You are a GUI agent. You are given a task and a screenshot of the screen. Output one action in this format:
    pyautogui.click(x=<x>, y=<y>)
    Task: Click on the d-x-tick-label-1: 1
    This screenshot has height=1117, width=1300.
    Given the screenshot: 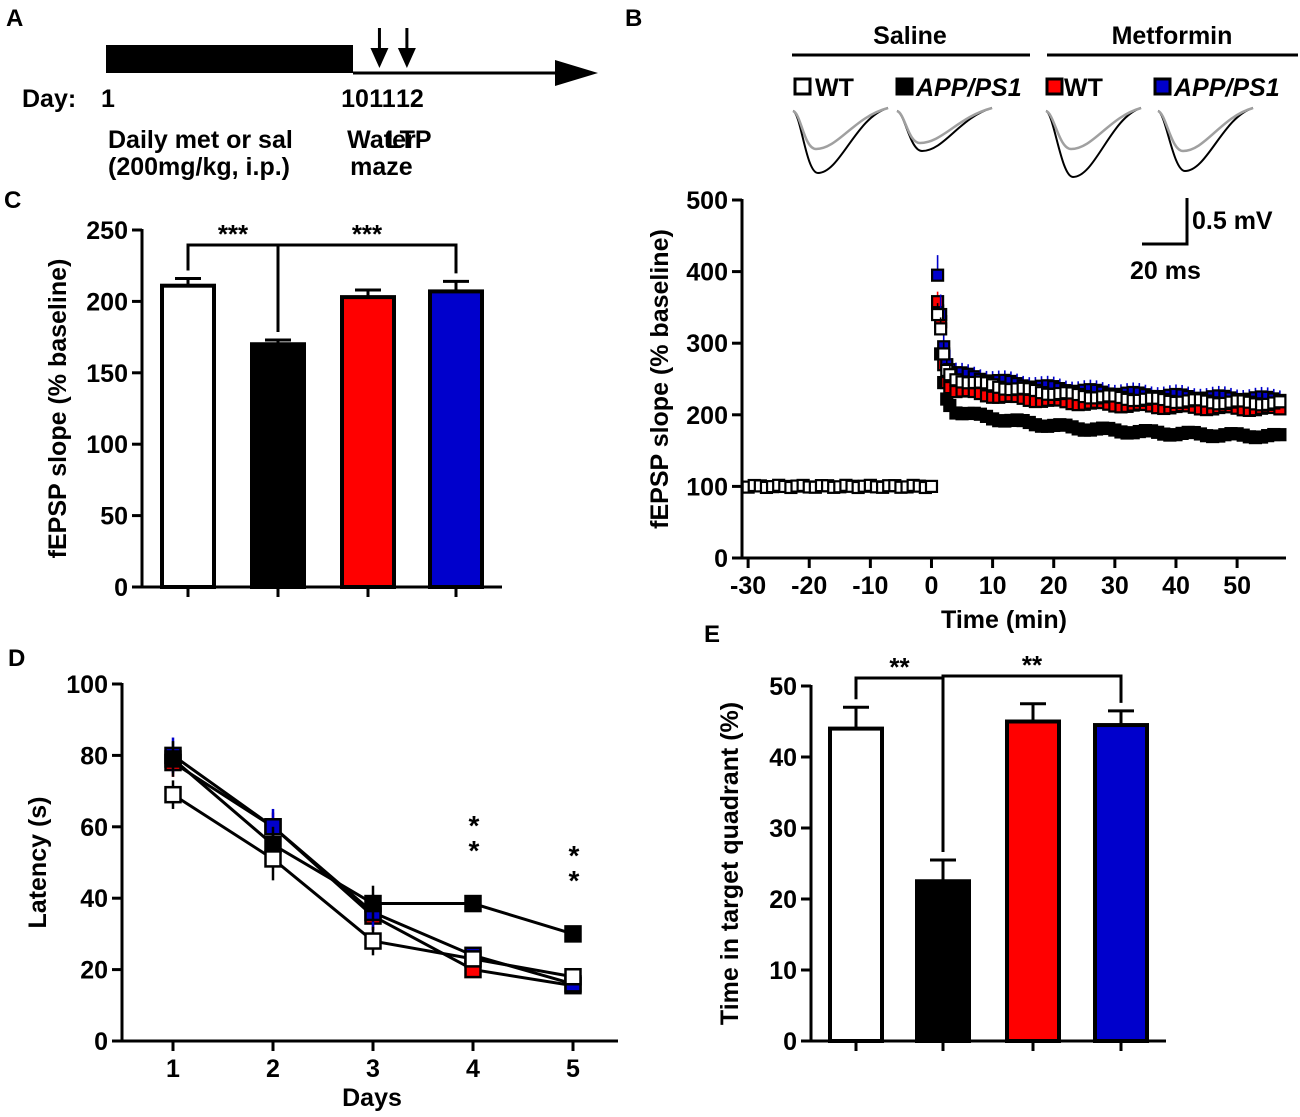 What is the action you would take?
    pyautogui.click(x=173, y=1069)
    